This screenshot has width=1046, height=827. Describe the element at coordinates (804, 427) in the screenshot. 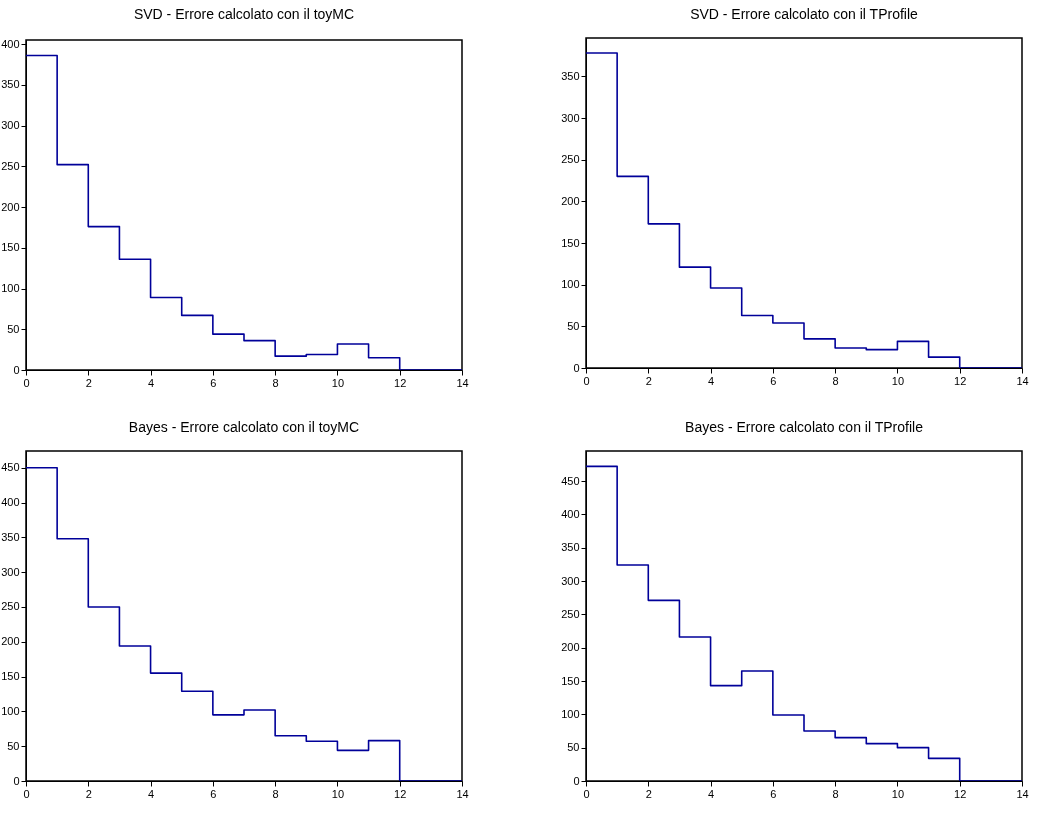

I see `chart-title: Bayes - Errore calcolato con il TProfile` at that location.